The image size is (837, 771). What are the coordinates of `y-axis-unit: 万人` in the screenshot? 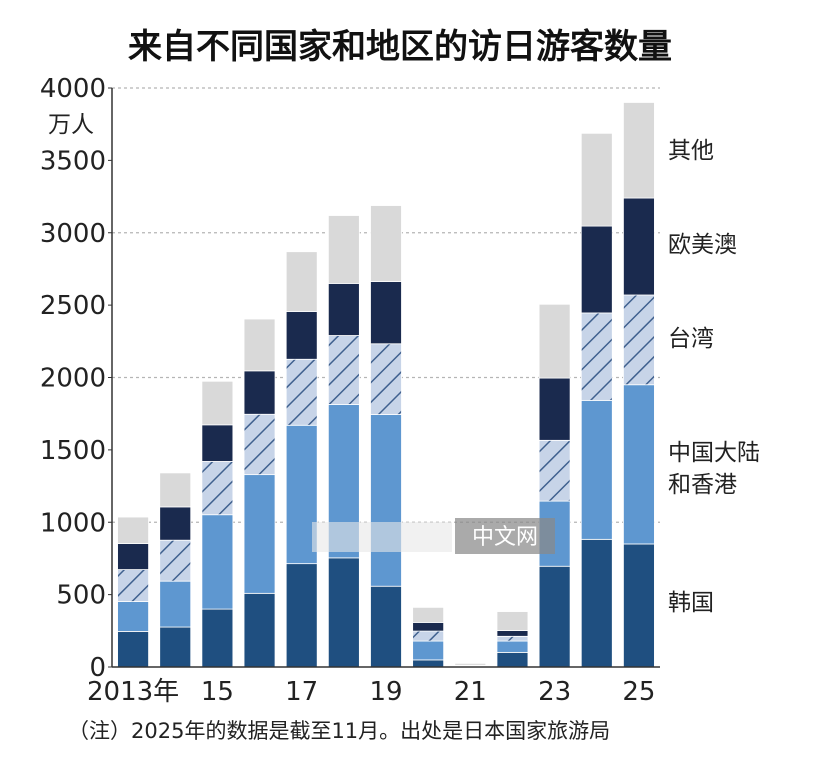 It's located at (71, 125).